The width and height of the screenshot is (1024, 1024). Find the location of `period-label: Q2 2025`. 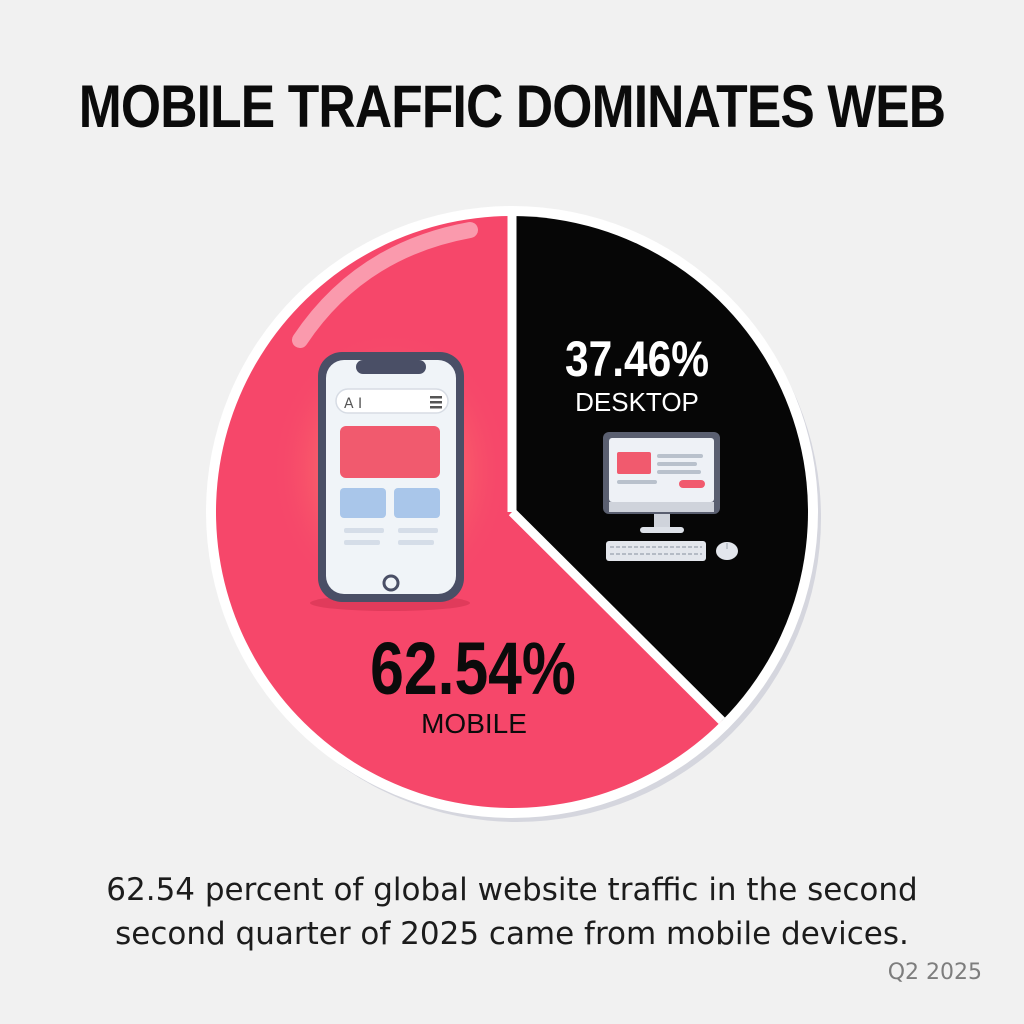

period-label: Q2 2025 is located at coordinates (934, 972).